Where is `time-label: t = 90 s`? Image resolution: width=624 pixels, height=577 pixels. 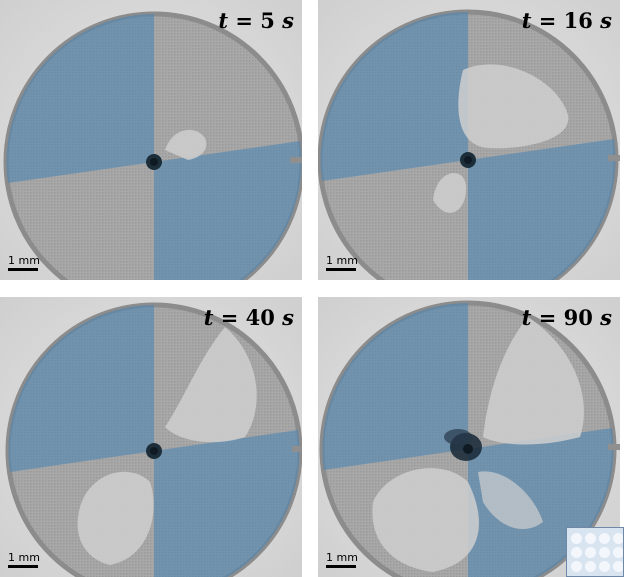 time-label: t = 90 s is located at coordinates (567, 317).